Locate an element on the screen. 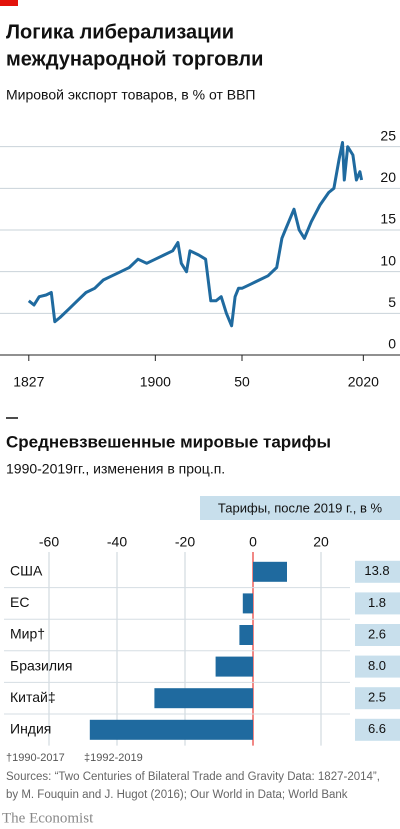 The height and width of the screenshot is (829, 400). table-value: 8.0 is located at coordinates (377, 665).